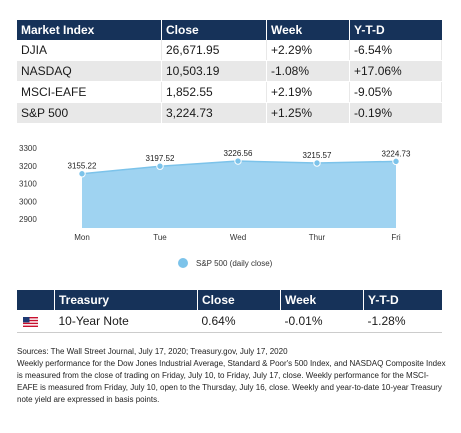  I want to click on flag-cell, so click(36, 321).